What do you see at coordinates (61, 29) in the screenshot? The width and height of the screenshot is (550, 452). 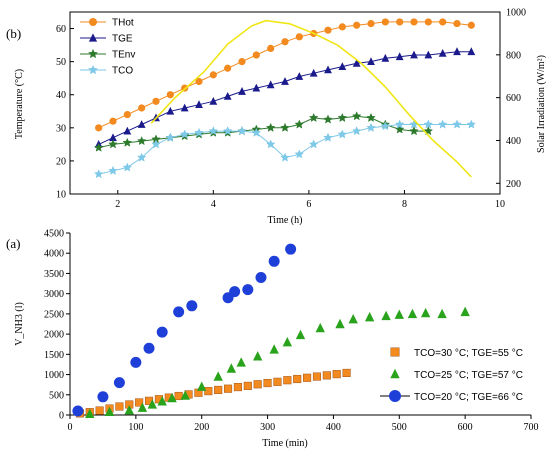 I see `top-y-tick-label: 60` at bounding box center [61, 29].